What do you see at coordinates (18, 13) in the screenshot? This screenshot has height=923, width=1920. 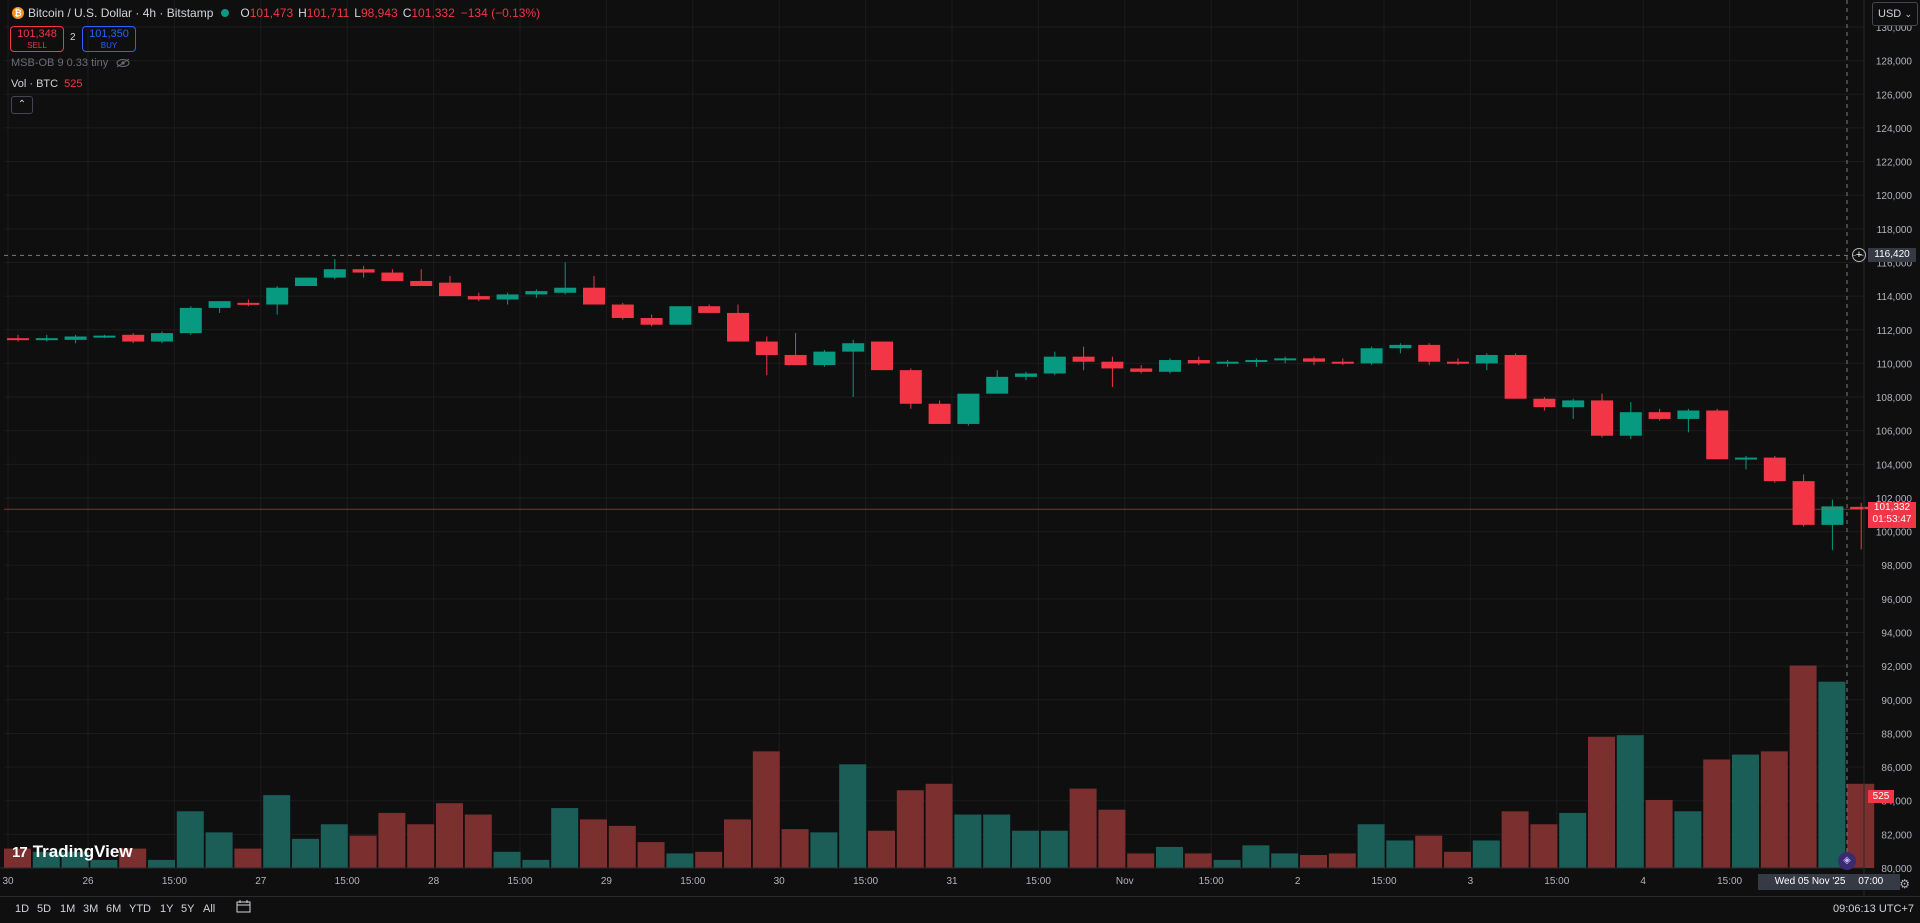 I see `bitcoin-icon: ₿` at bounding box center [18, 13].